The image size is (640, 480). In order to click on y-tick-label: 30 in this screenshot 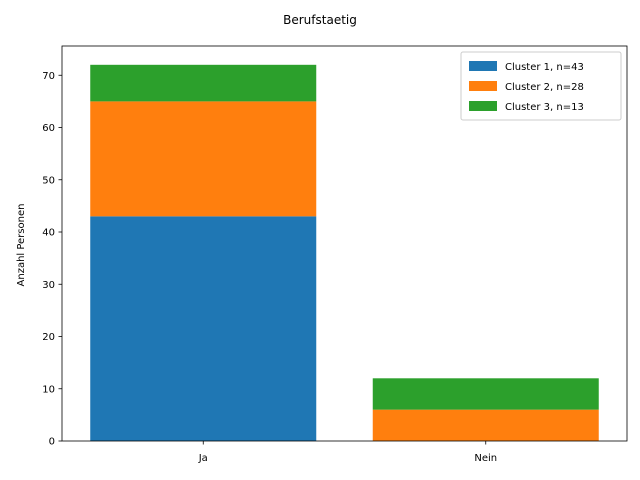, I will do `click(48, 285)`.